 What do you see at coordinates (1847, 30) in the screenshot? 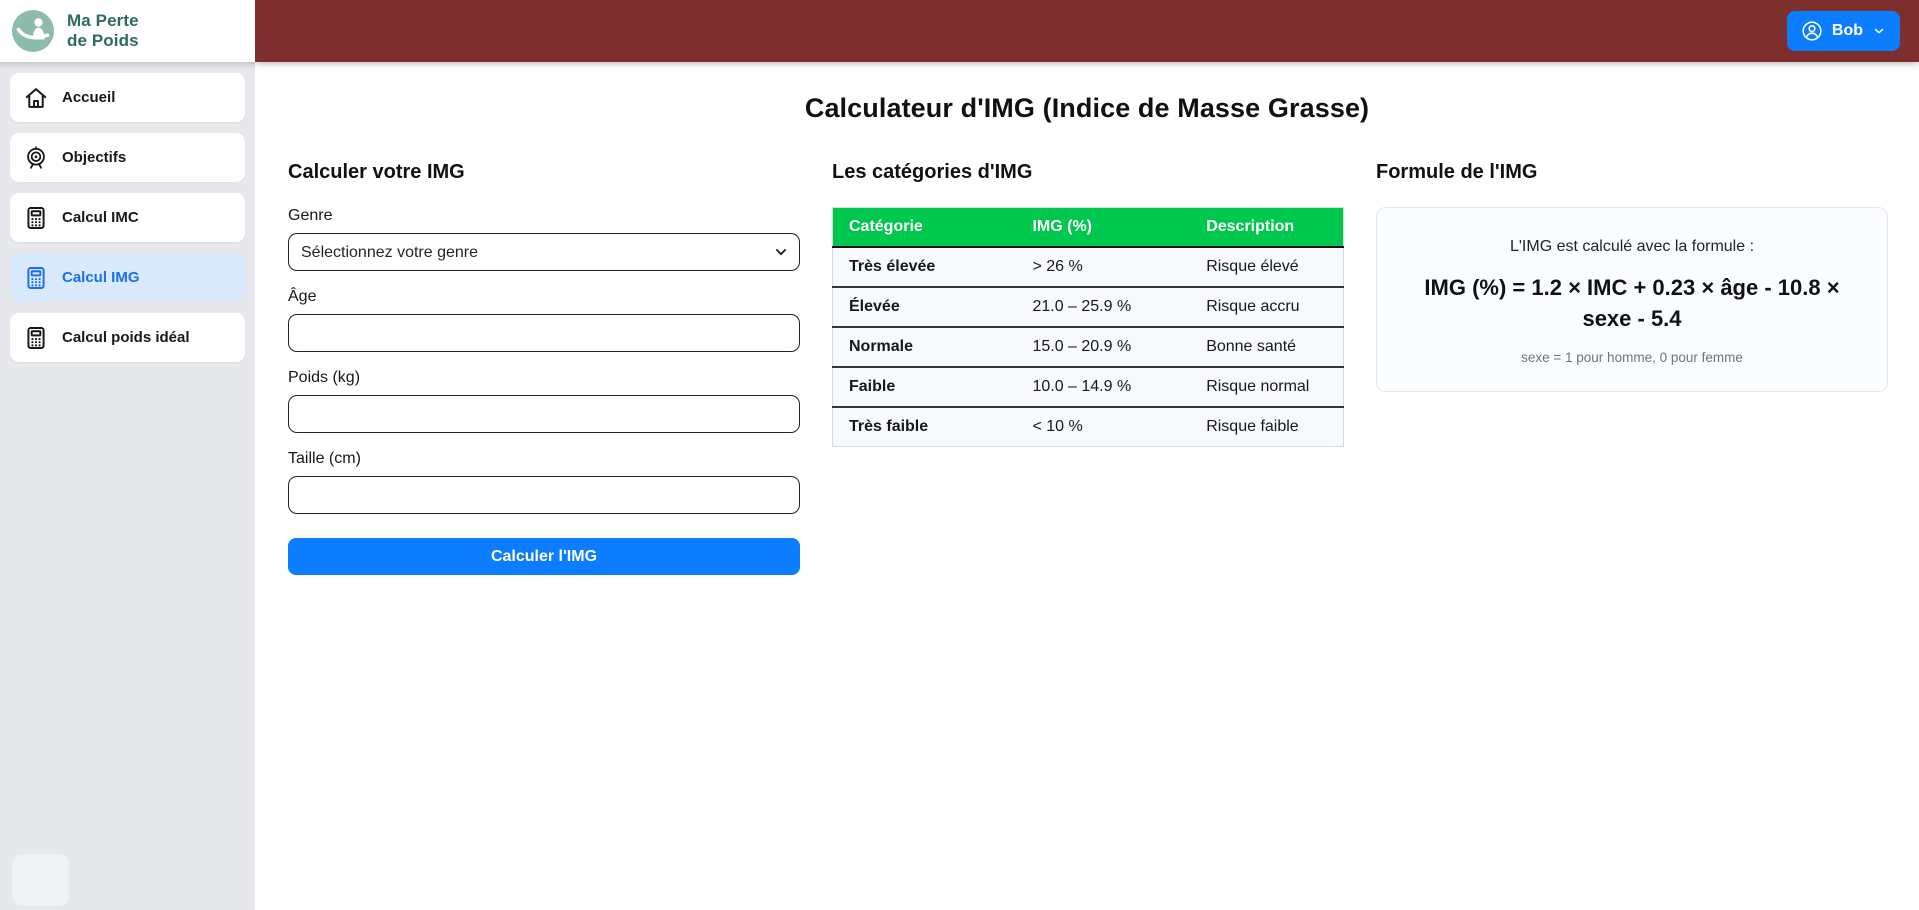
I see `user-menu-label: Bob` at bounding box center [1847, 30].